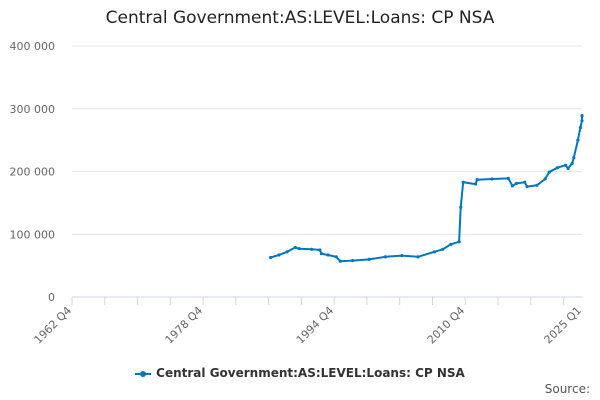 This screenshot has height=400, width=600. What do you see at coordinates (563, 325) in the screenshot?
I see `x-tick-label: 2025 Q1` at bounding box center [563, 325].